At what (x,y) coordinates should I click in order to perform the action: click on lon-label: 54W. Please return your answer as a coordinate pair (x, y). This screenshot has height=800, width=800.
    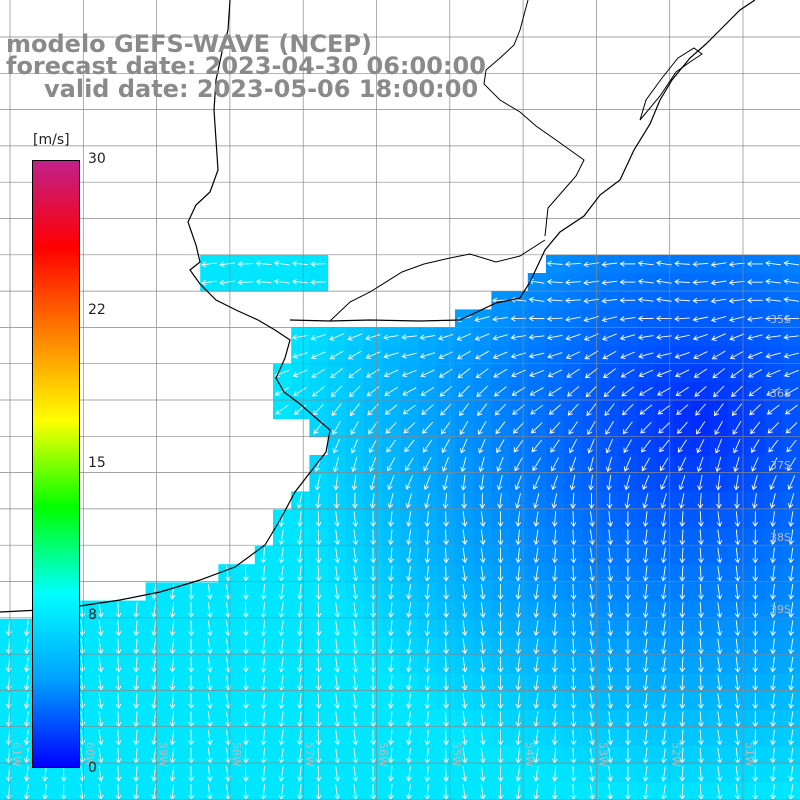
    Looking at the image, I should click on (529, 754).